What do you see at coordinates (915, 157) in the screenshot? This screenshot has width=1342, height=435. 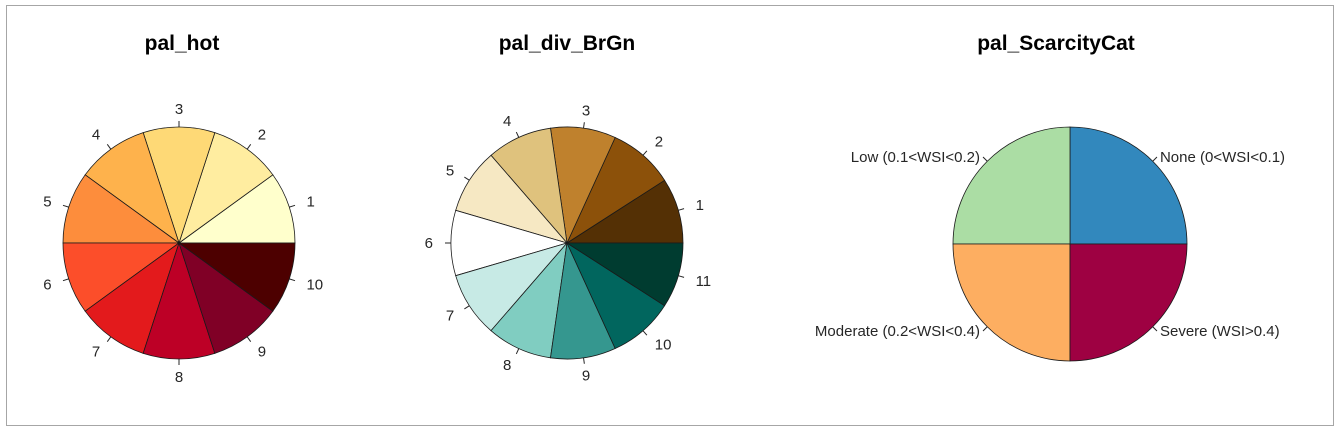 I see `slice-label: Low (0.1<WSI<0.2)` at bounding box center [915, 157].